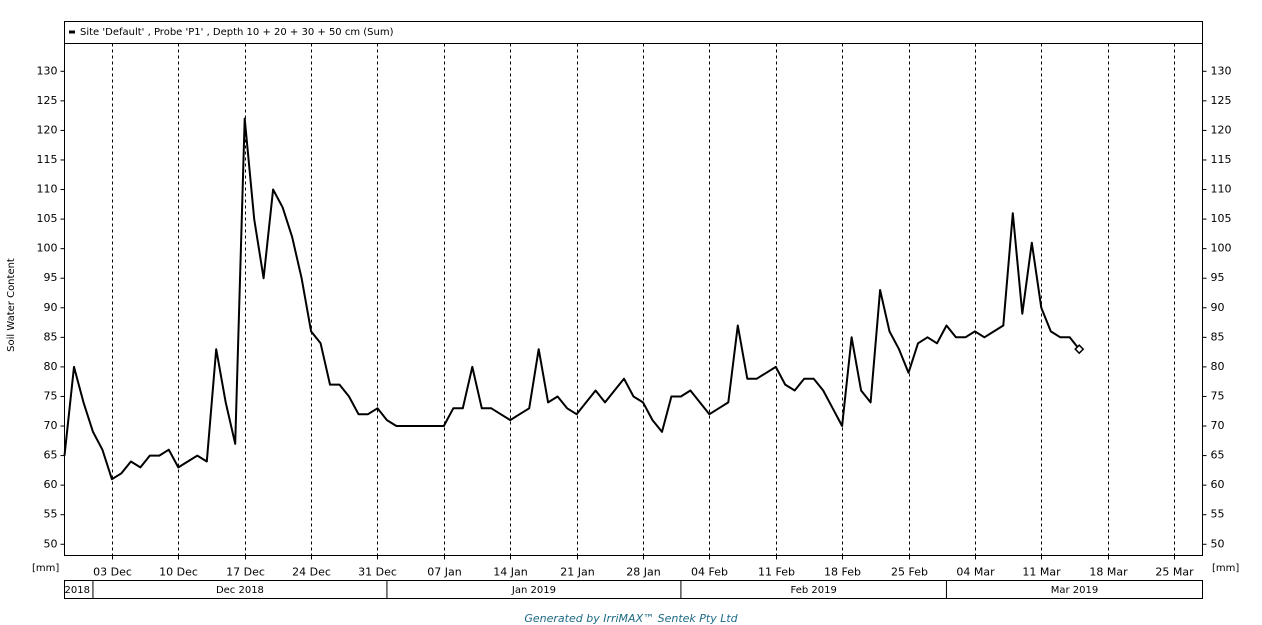 This screenshot has height=625, width=1262. What do you see at coordinates (444, 572) in the screenshot?
I see `x-tick-label: 07 Jan` at bounding box center [444, 572].